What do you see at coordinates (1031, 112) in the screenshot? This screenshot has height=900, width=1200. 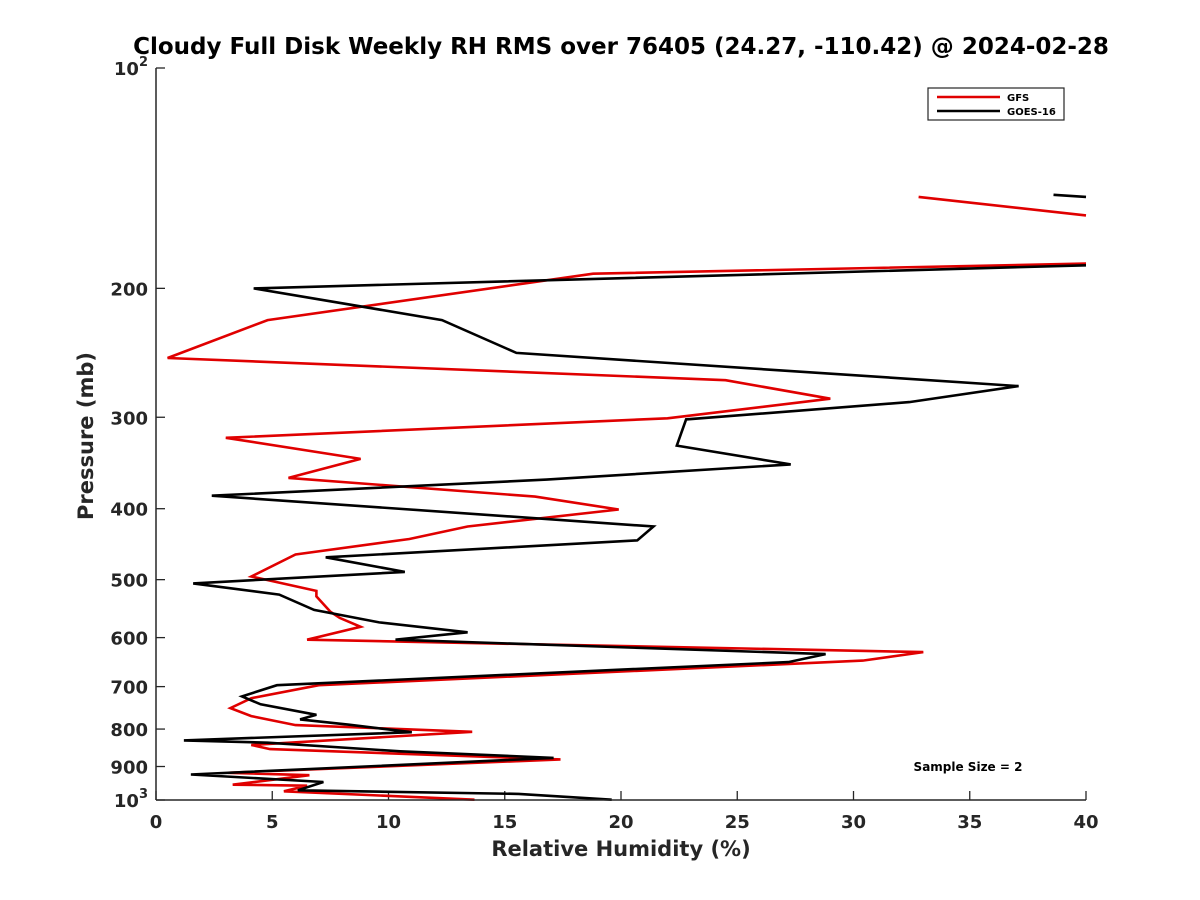 I see `legend-entry: GOES-16` at bounding box center [1031, 112].